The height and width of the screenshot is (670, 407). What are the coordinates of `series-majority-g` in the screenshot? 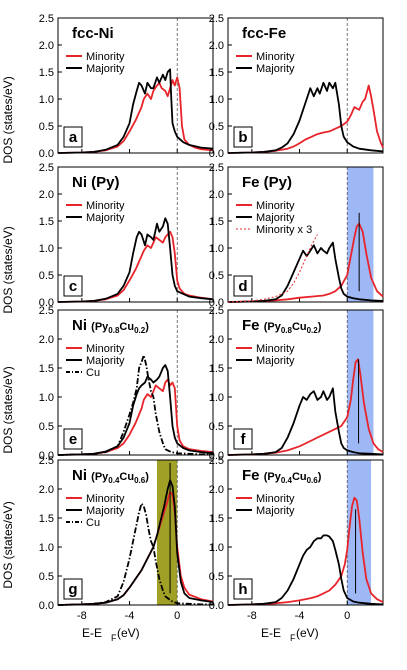 It's located at (135, 542).